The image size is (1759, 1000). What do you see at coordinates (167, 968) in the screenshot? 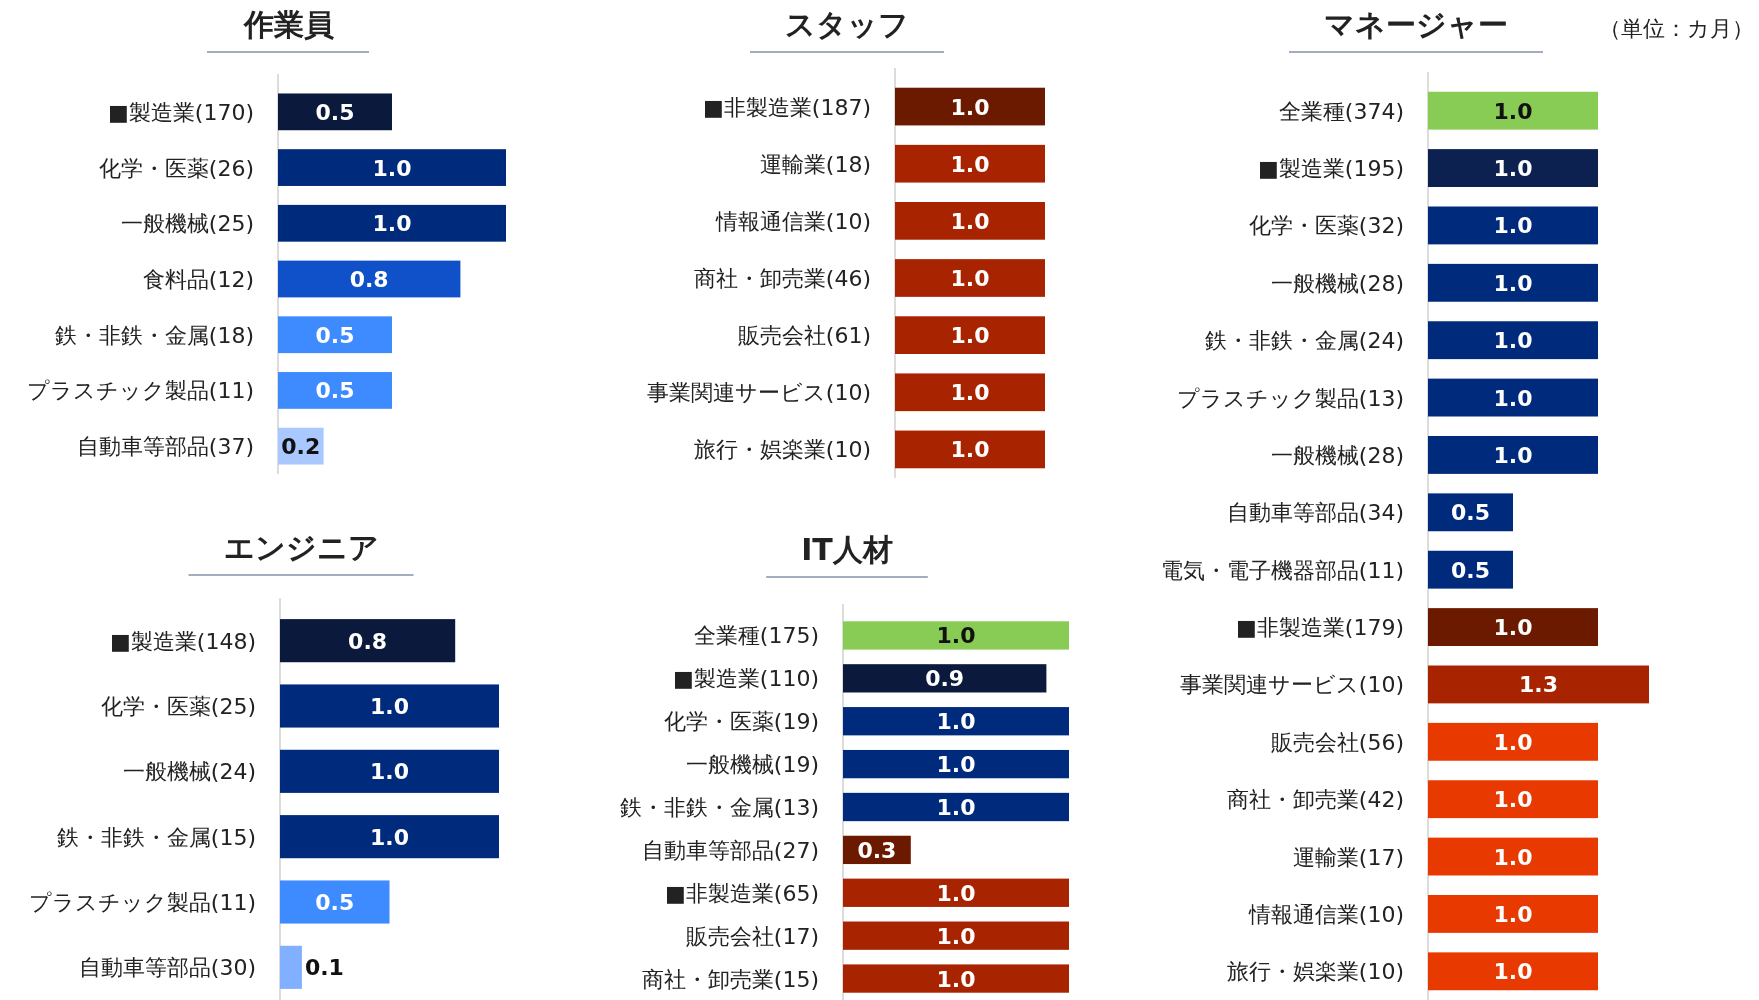
I see `y-tick-label: 自動車等部品(30)` at bounding box center [167, 968].